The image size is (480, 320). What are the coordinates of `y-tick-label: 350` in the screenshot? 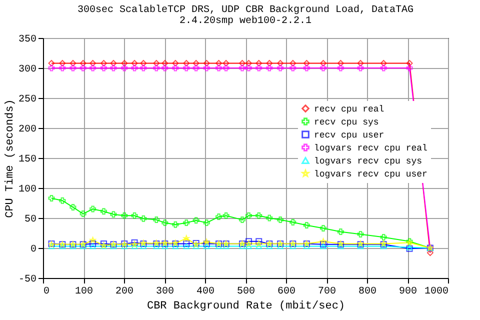 It's located at (27, 40).